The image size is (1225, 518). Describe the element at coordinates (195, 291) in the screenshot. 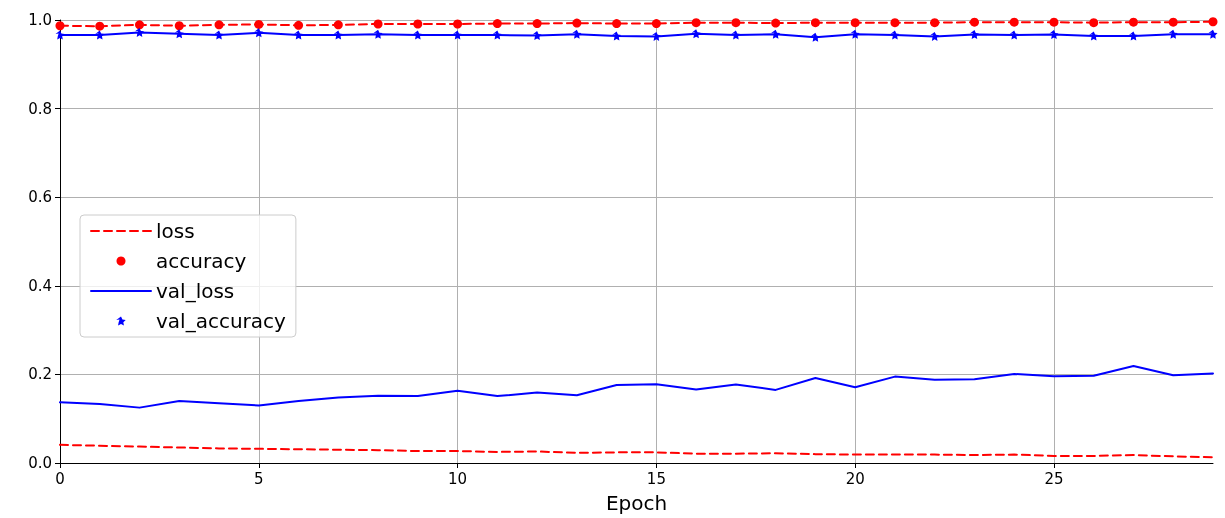

I see `legend-label: val_loss` at that location.